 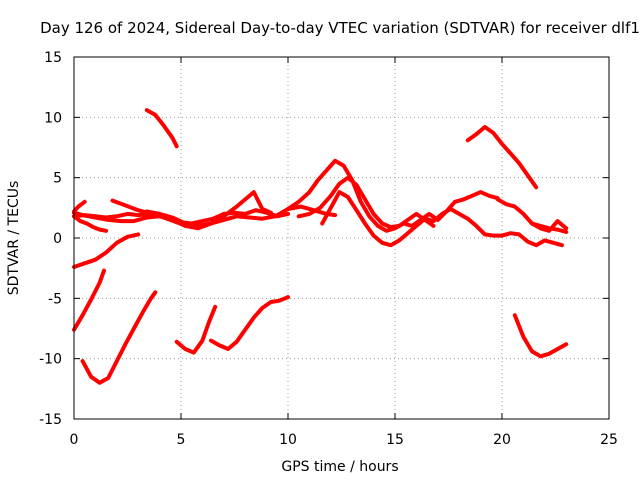 What do you see at coordinates (53, 58) in the screenshot?
I see `y-tick-label: 15` at bounding box center [53, 58].